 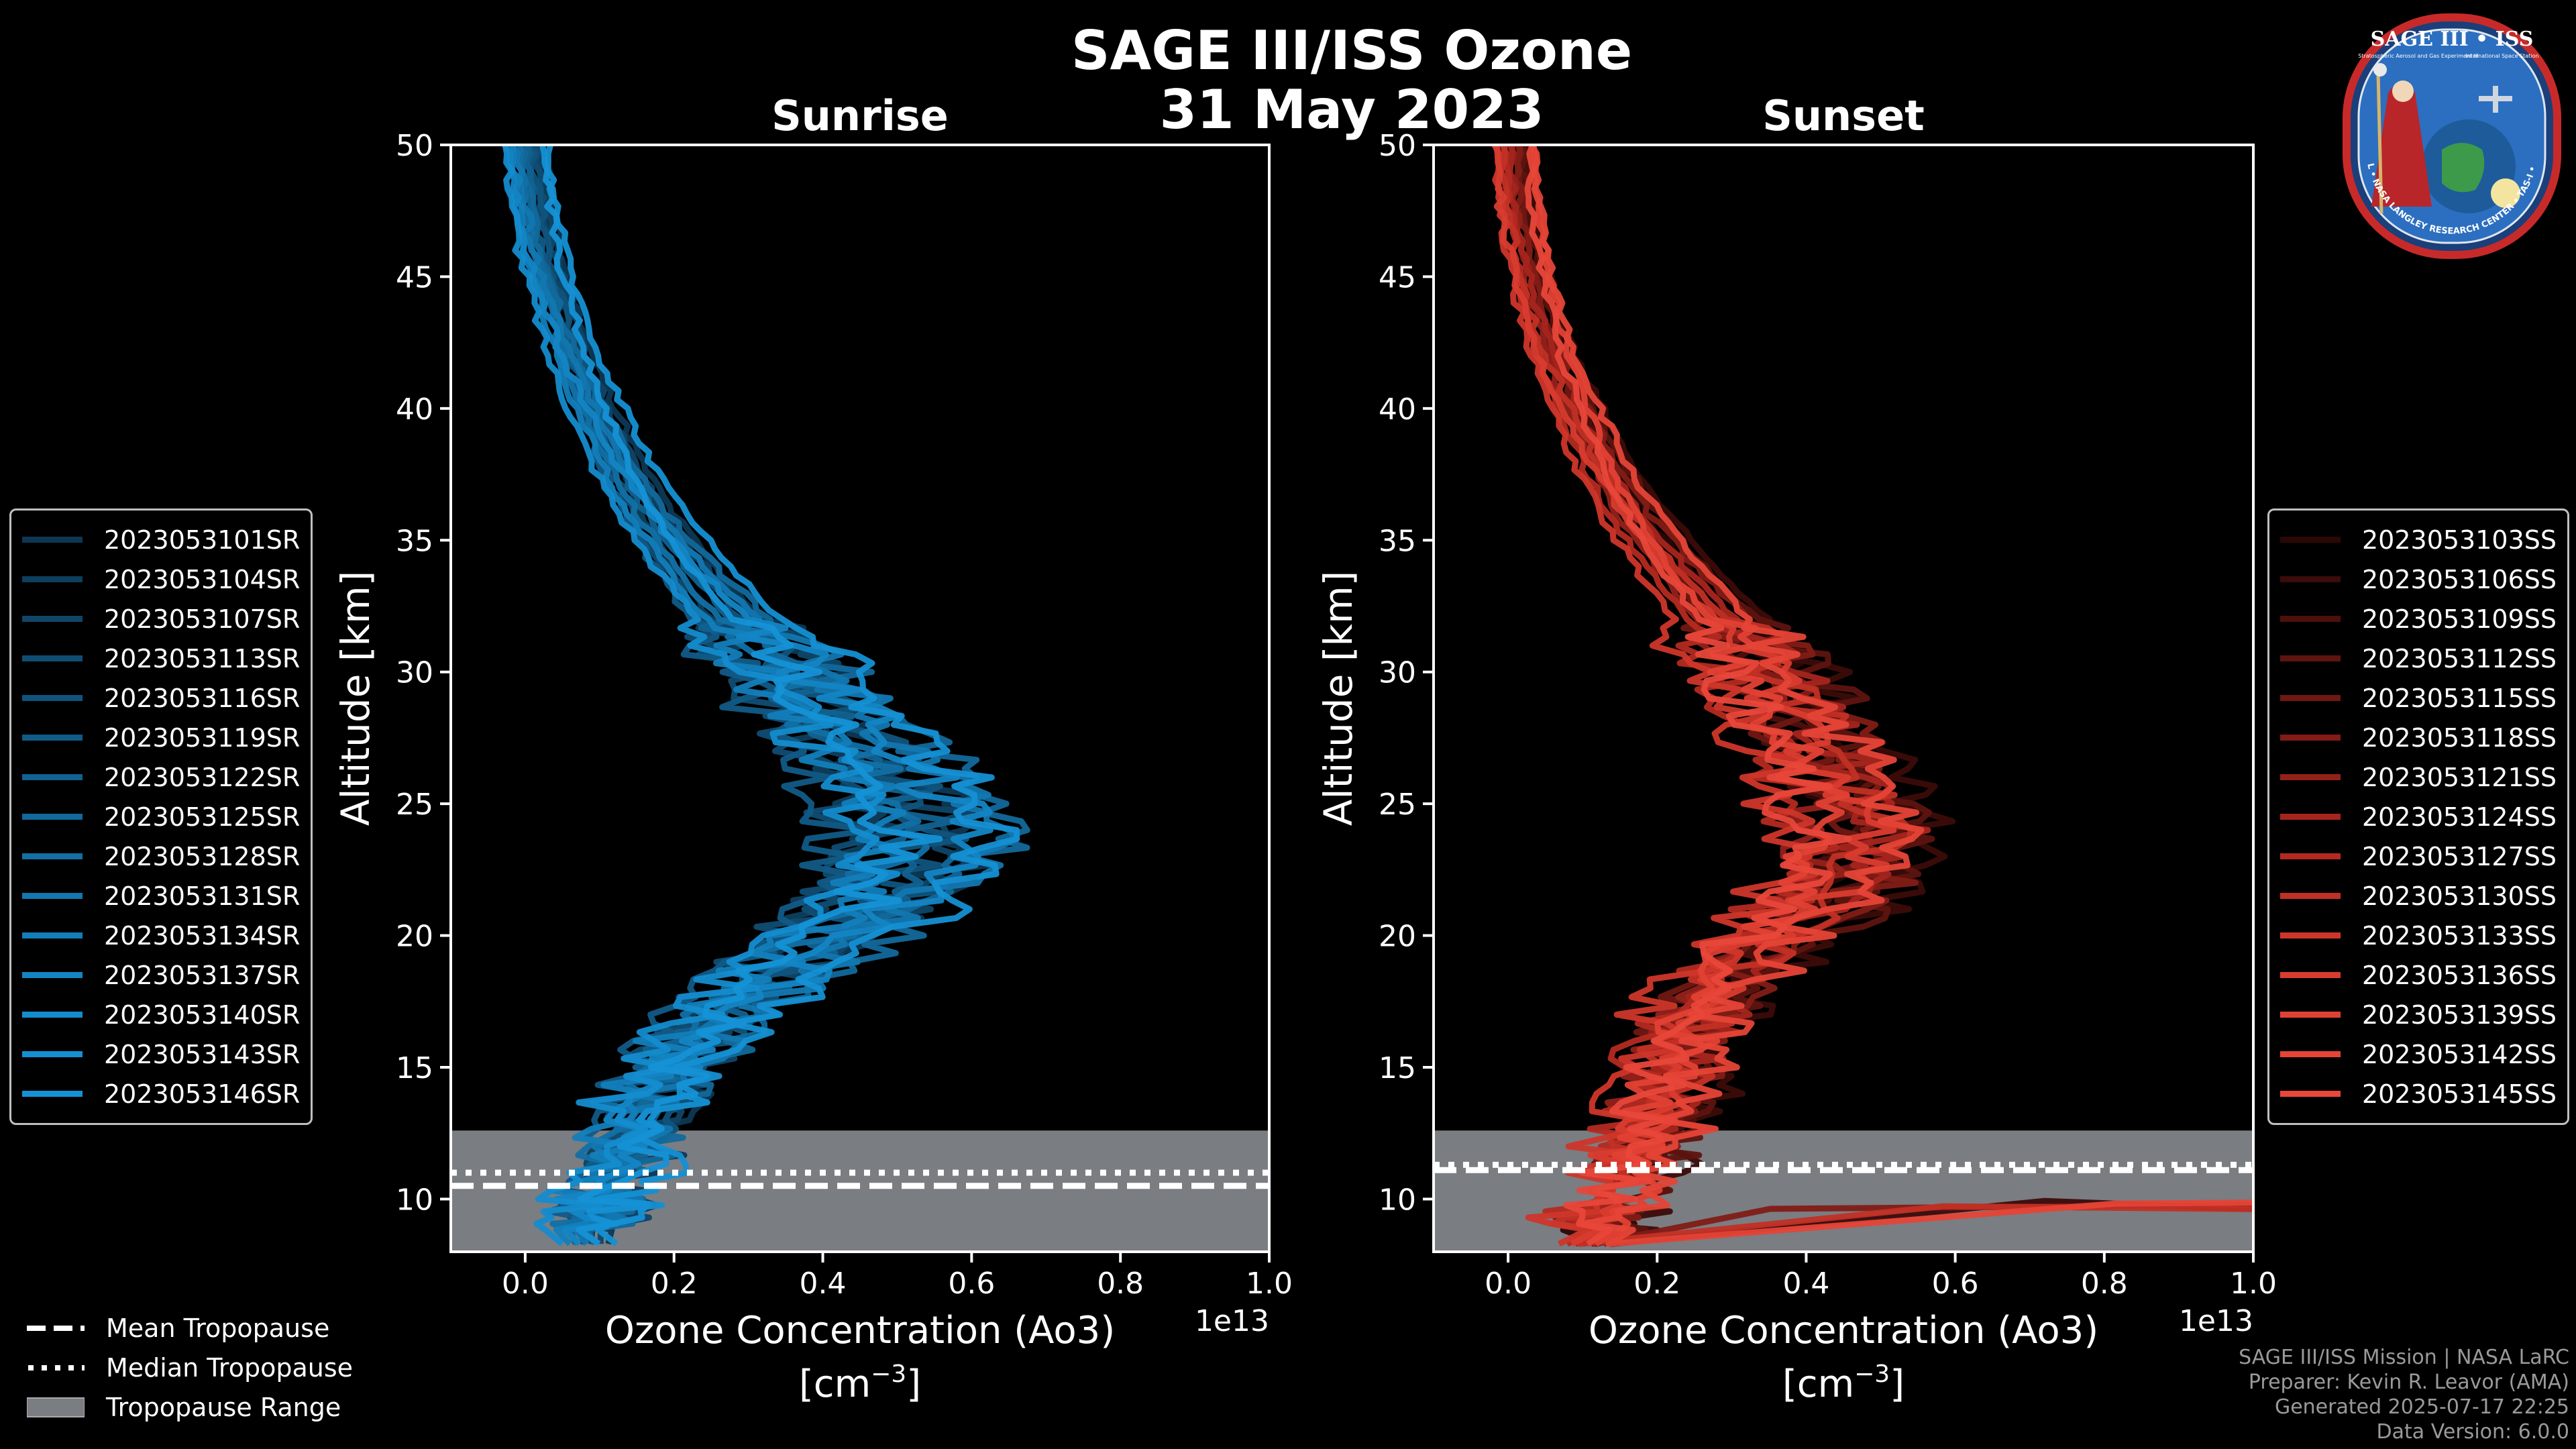 What do you see at coordinates (161, 619) in the screenshot?
I see `legend-item: 2023053107SR` at bounding box center [161, 619].